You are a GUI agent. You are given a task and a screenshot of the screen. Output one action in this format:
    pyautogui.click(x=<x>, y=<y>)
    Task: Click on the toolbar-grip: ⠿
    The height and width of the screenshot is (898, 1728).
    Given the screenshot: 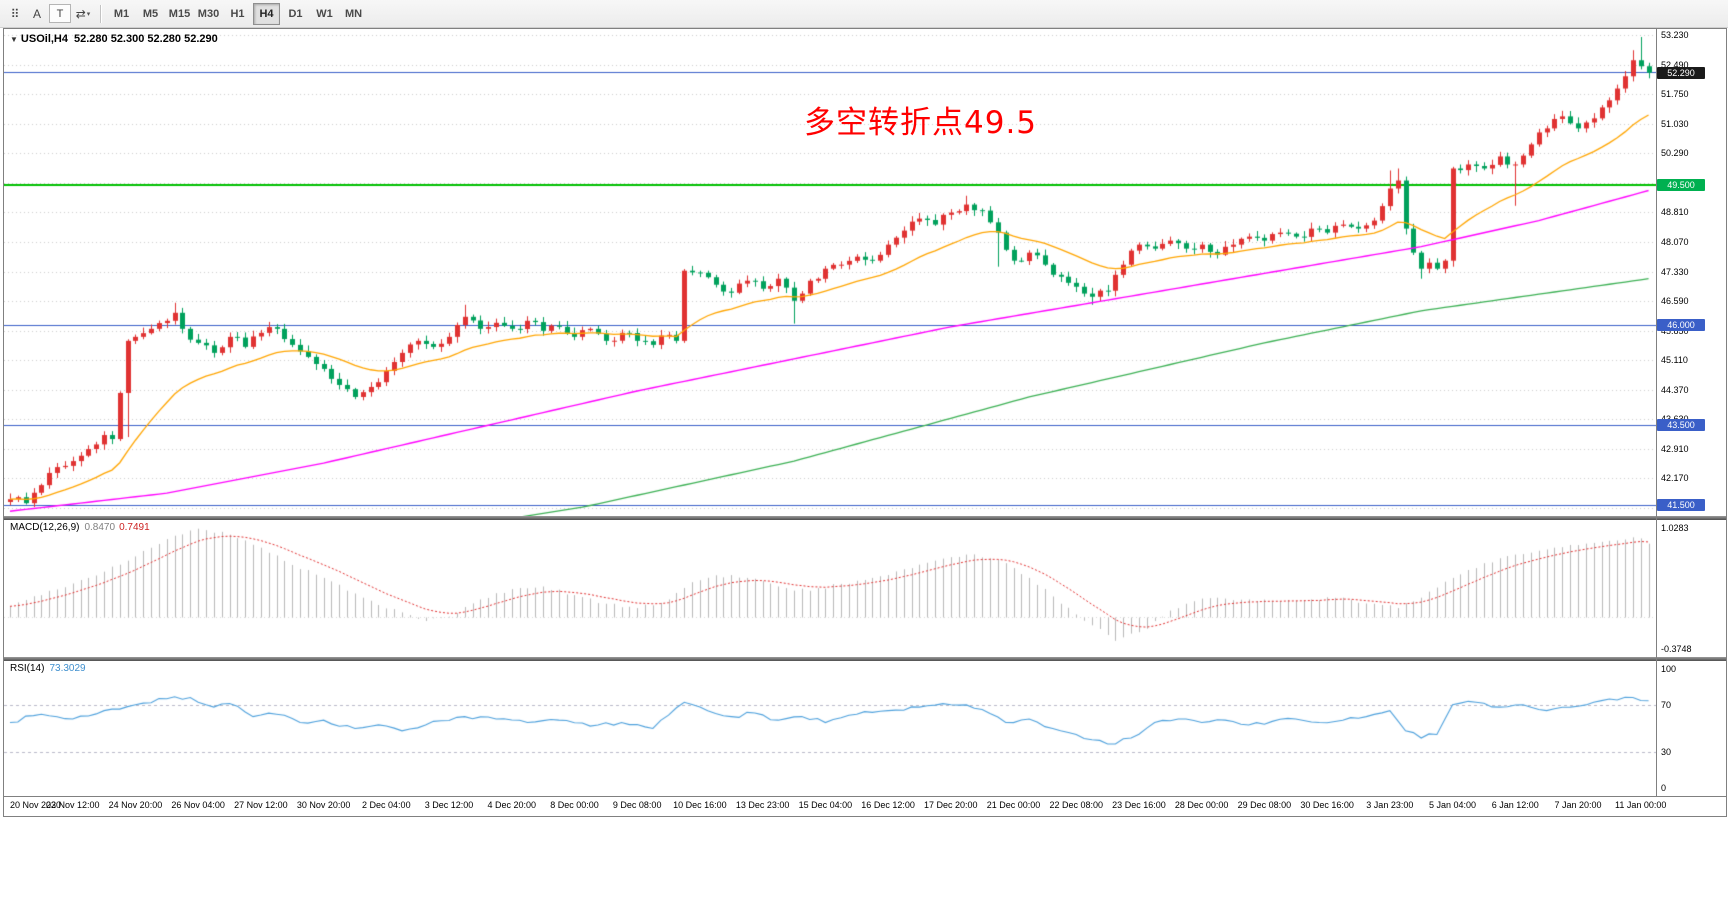 What is the action you would take?
    pyautogui.click(x=15, y=13)
    